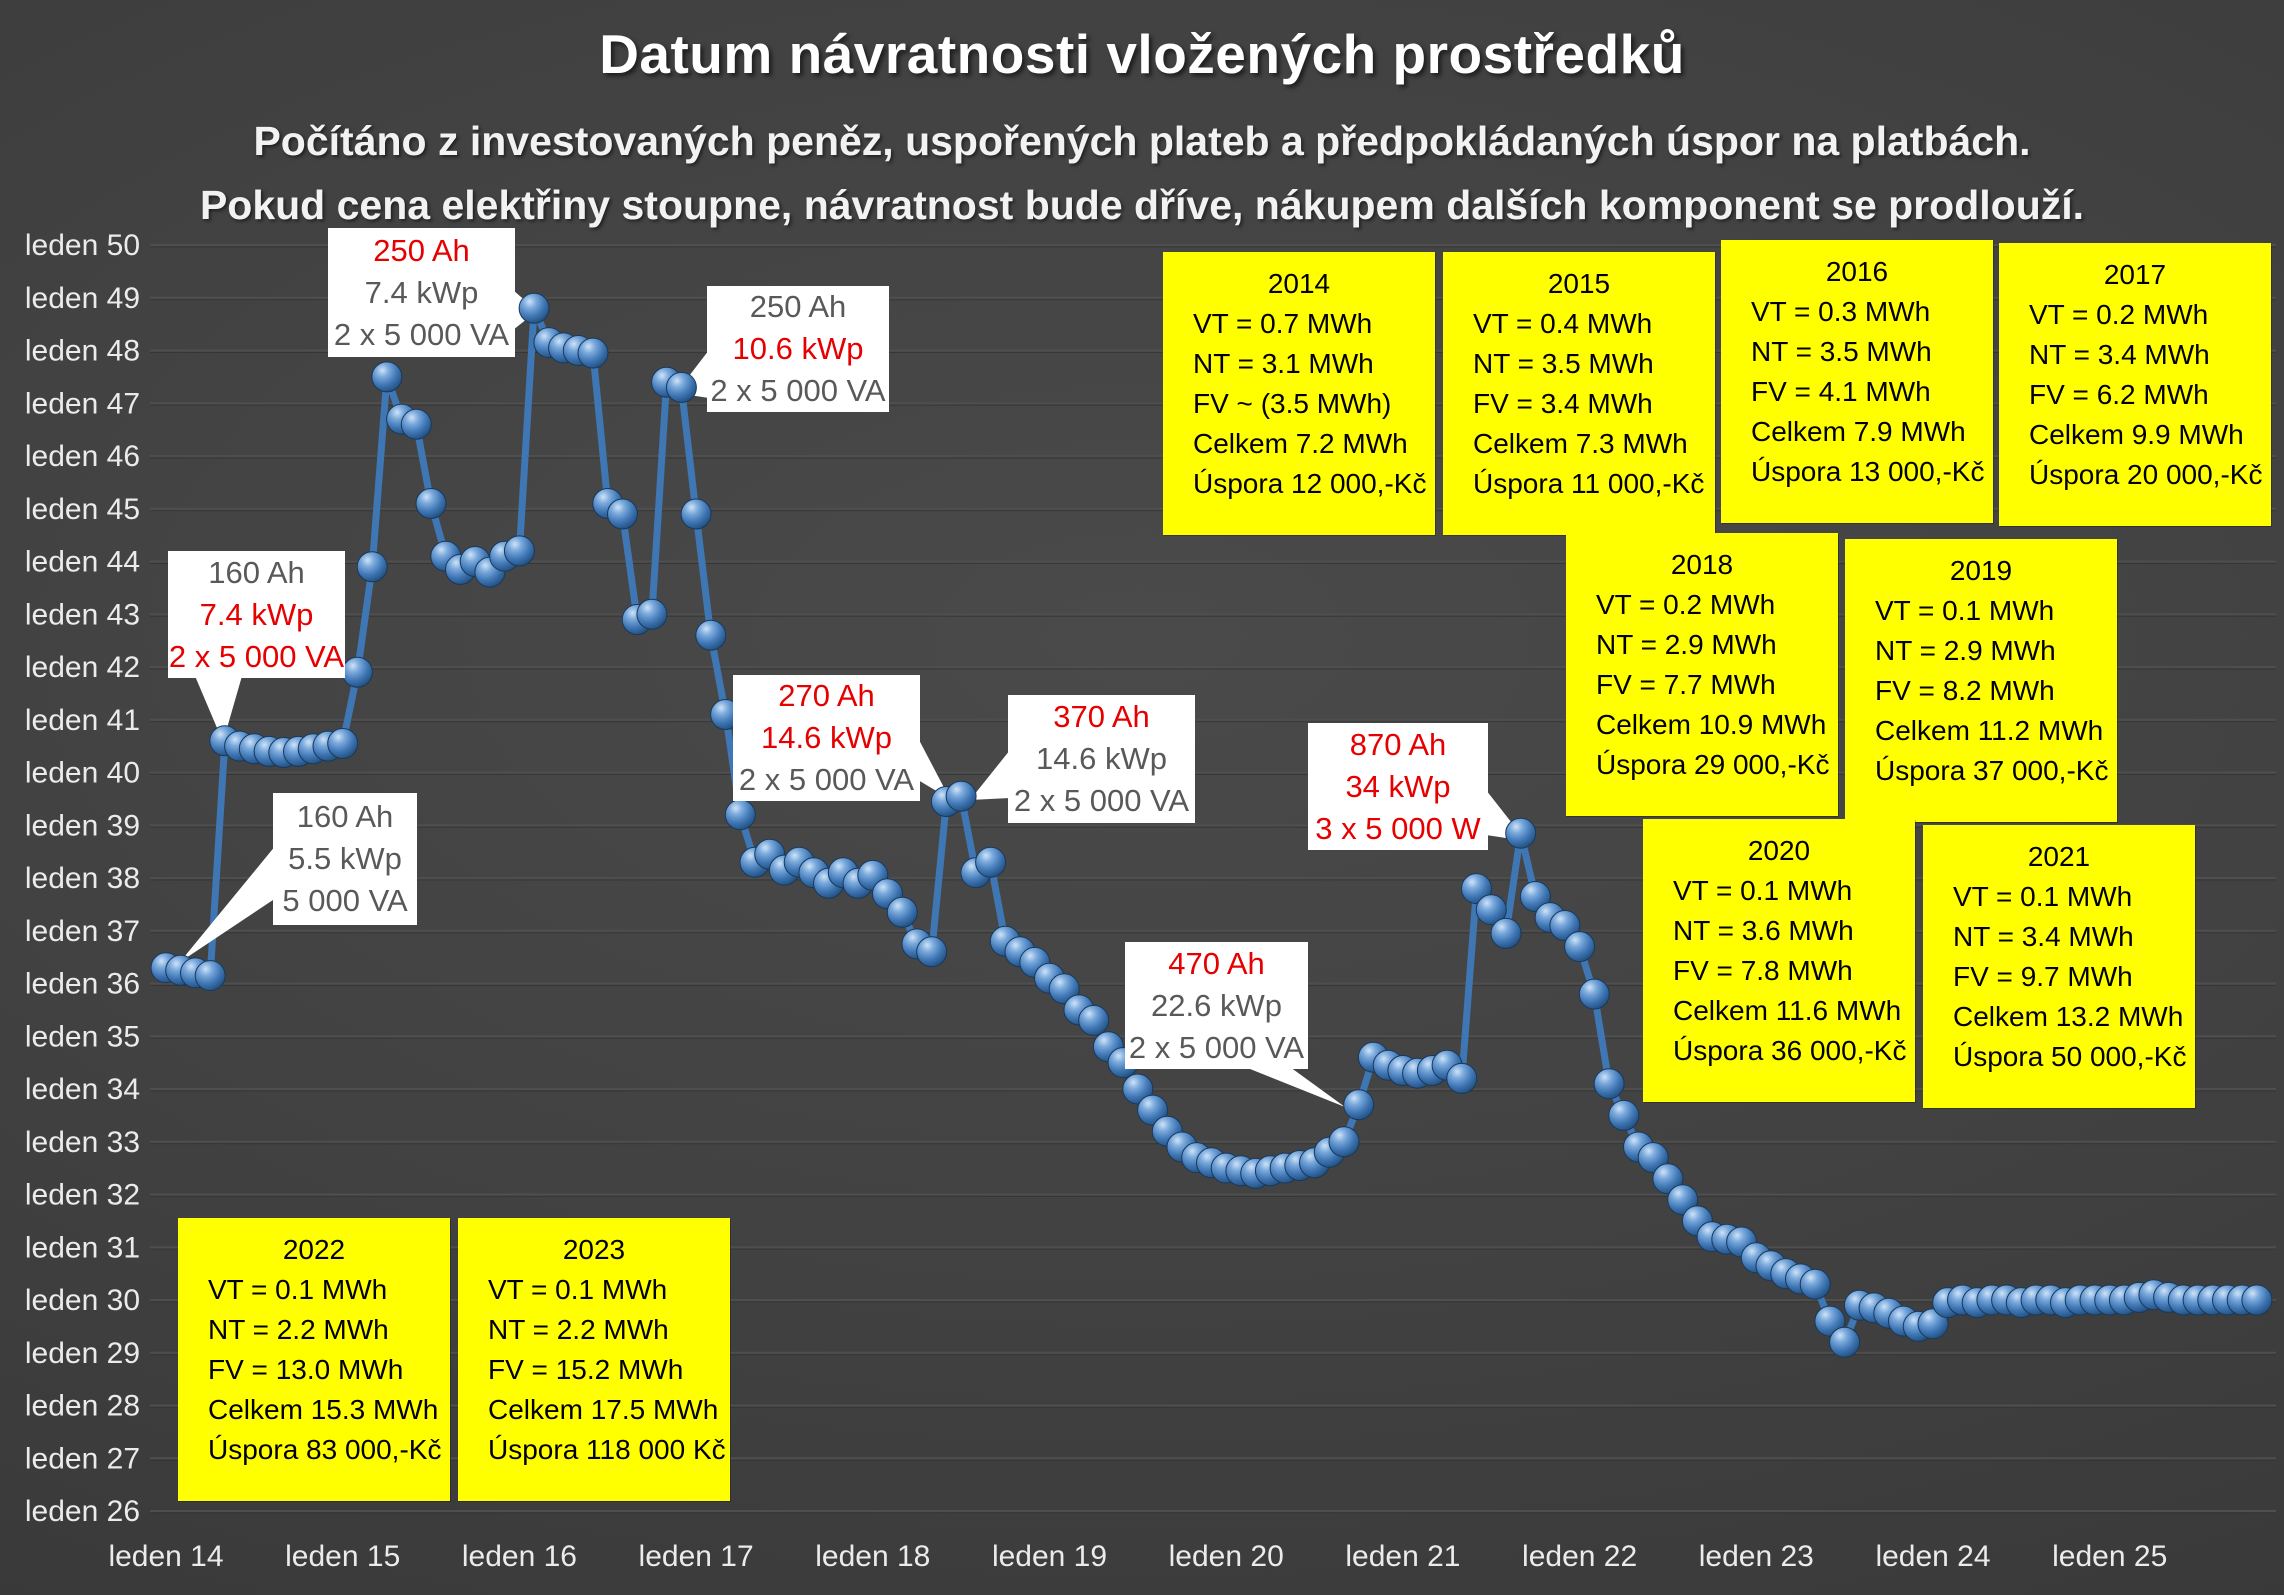  Describe the element at coordinates (82, 562) in the screenshot. I see `y-axis-tick-label: leden 44` at that location.